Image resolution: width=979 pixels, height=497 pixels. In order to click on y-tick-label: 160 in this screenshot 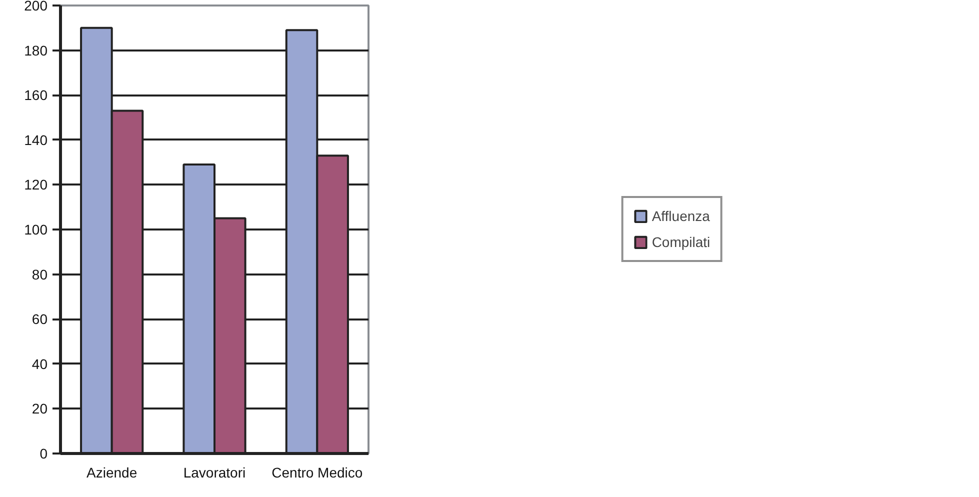, I will do `click(36, 95)`.